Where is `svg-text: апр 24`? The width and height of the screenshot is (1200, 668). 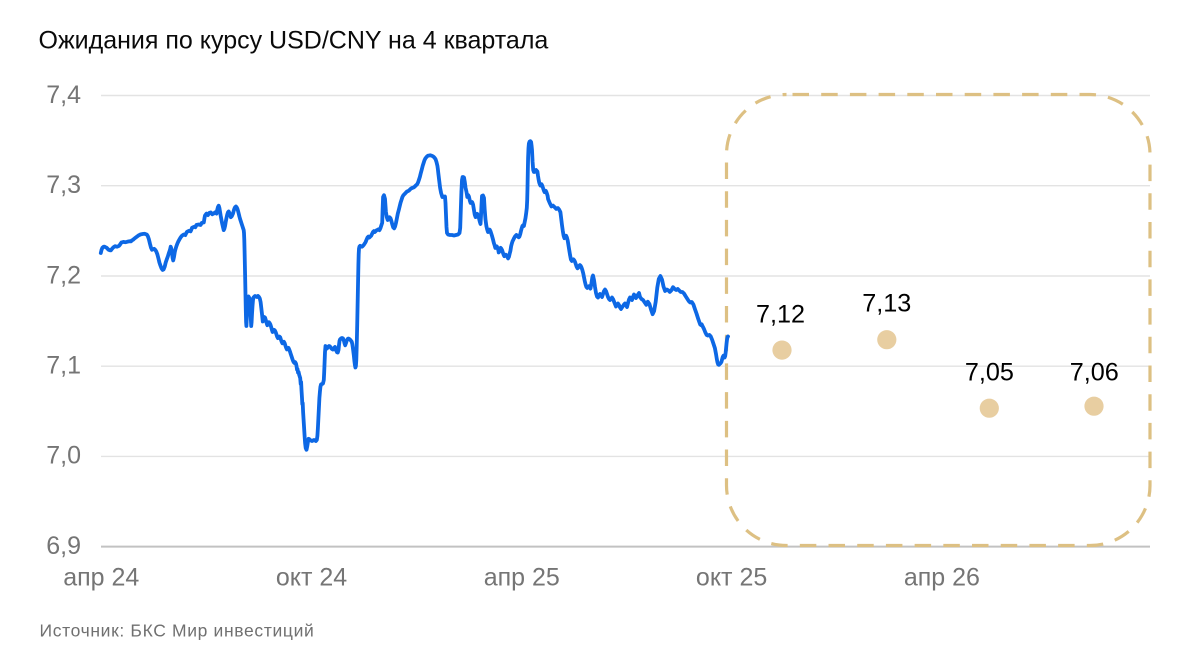 svg-text: апр 24 is located at coordinates (101, 577).